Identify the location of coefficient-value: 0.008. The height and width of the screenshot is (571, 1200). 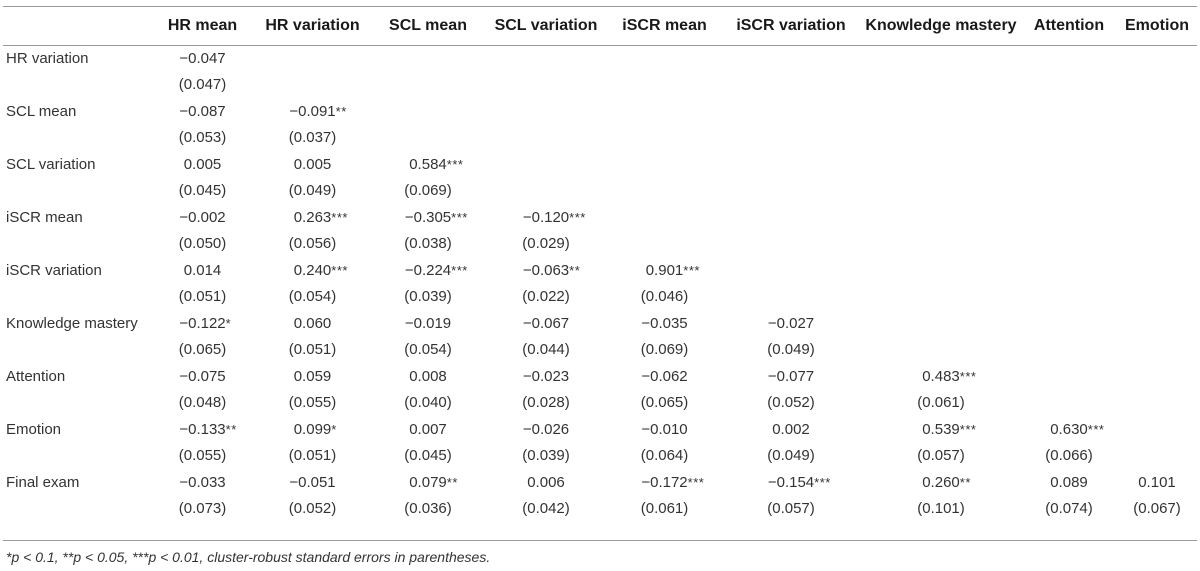
(428, 376).